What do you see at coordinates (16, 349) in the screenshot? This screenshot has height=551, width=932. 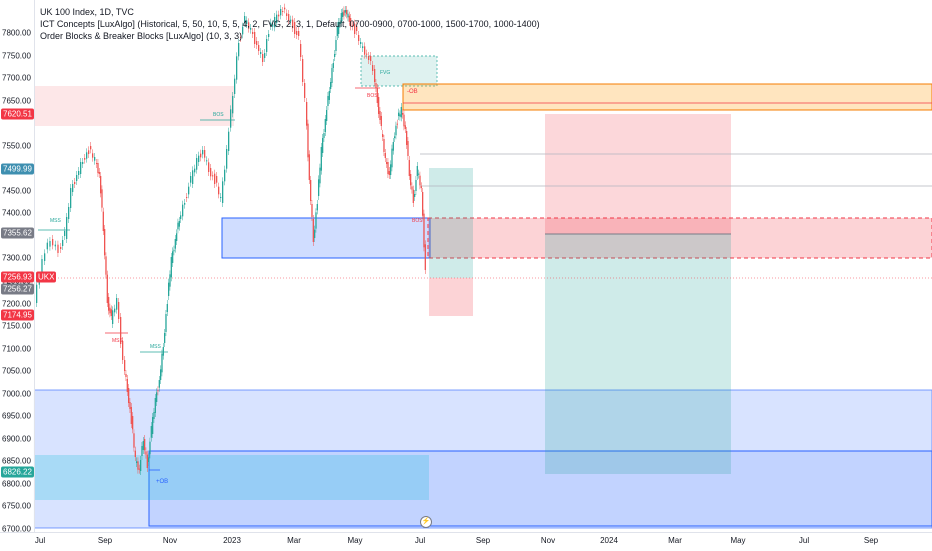 I see `y-tick-label: 7100.00` at bounding box center [16, 349].